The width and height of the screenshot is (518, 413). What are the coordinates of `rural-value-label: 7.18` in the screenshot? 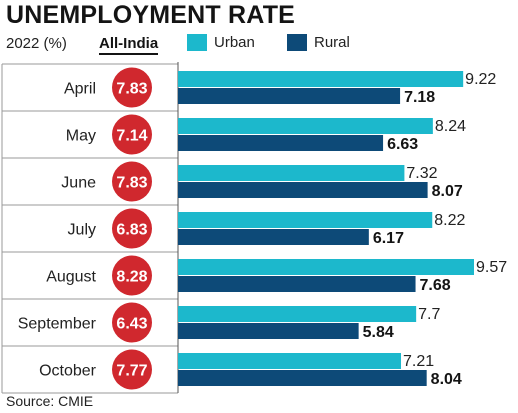 It's located at (419, 97).